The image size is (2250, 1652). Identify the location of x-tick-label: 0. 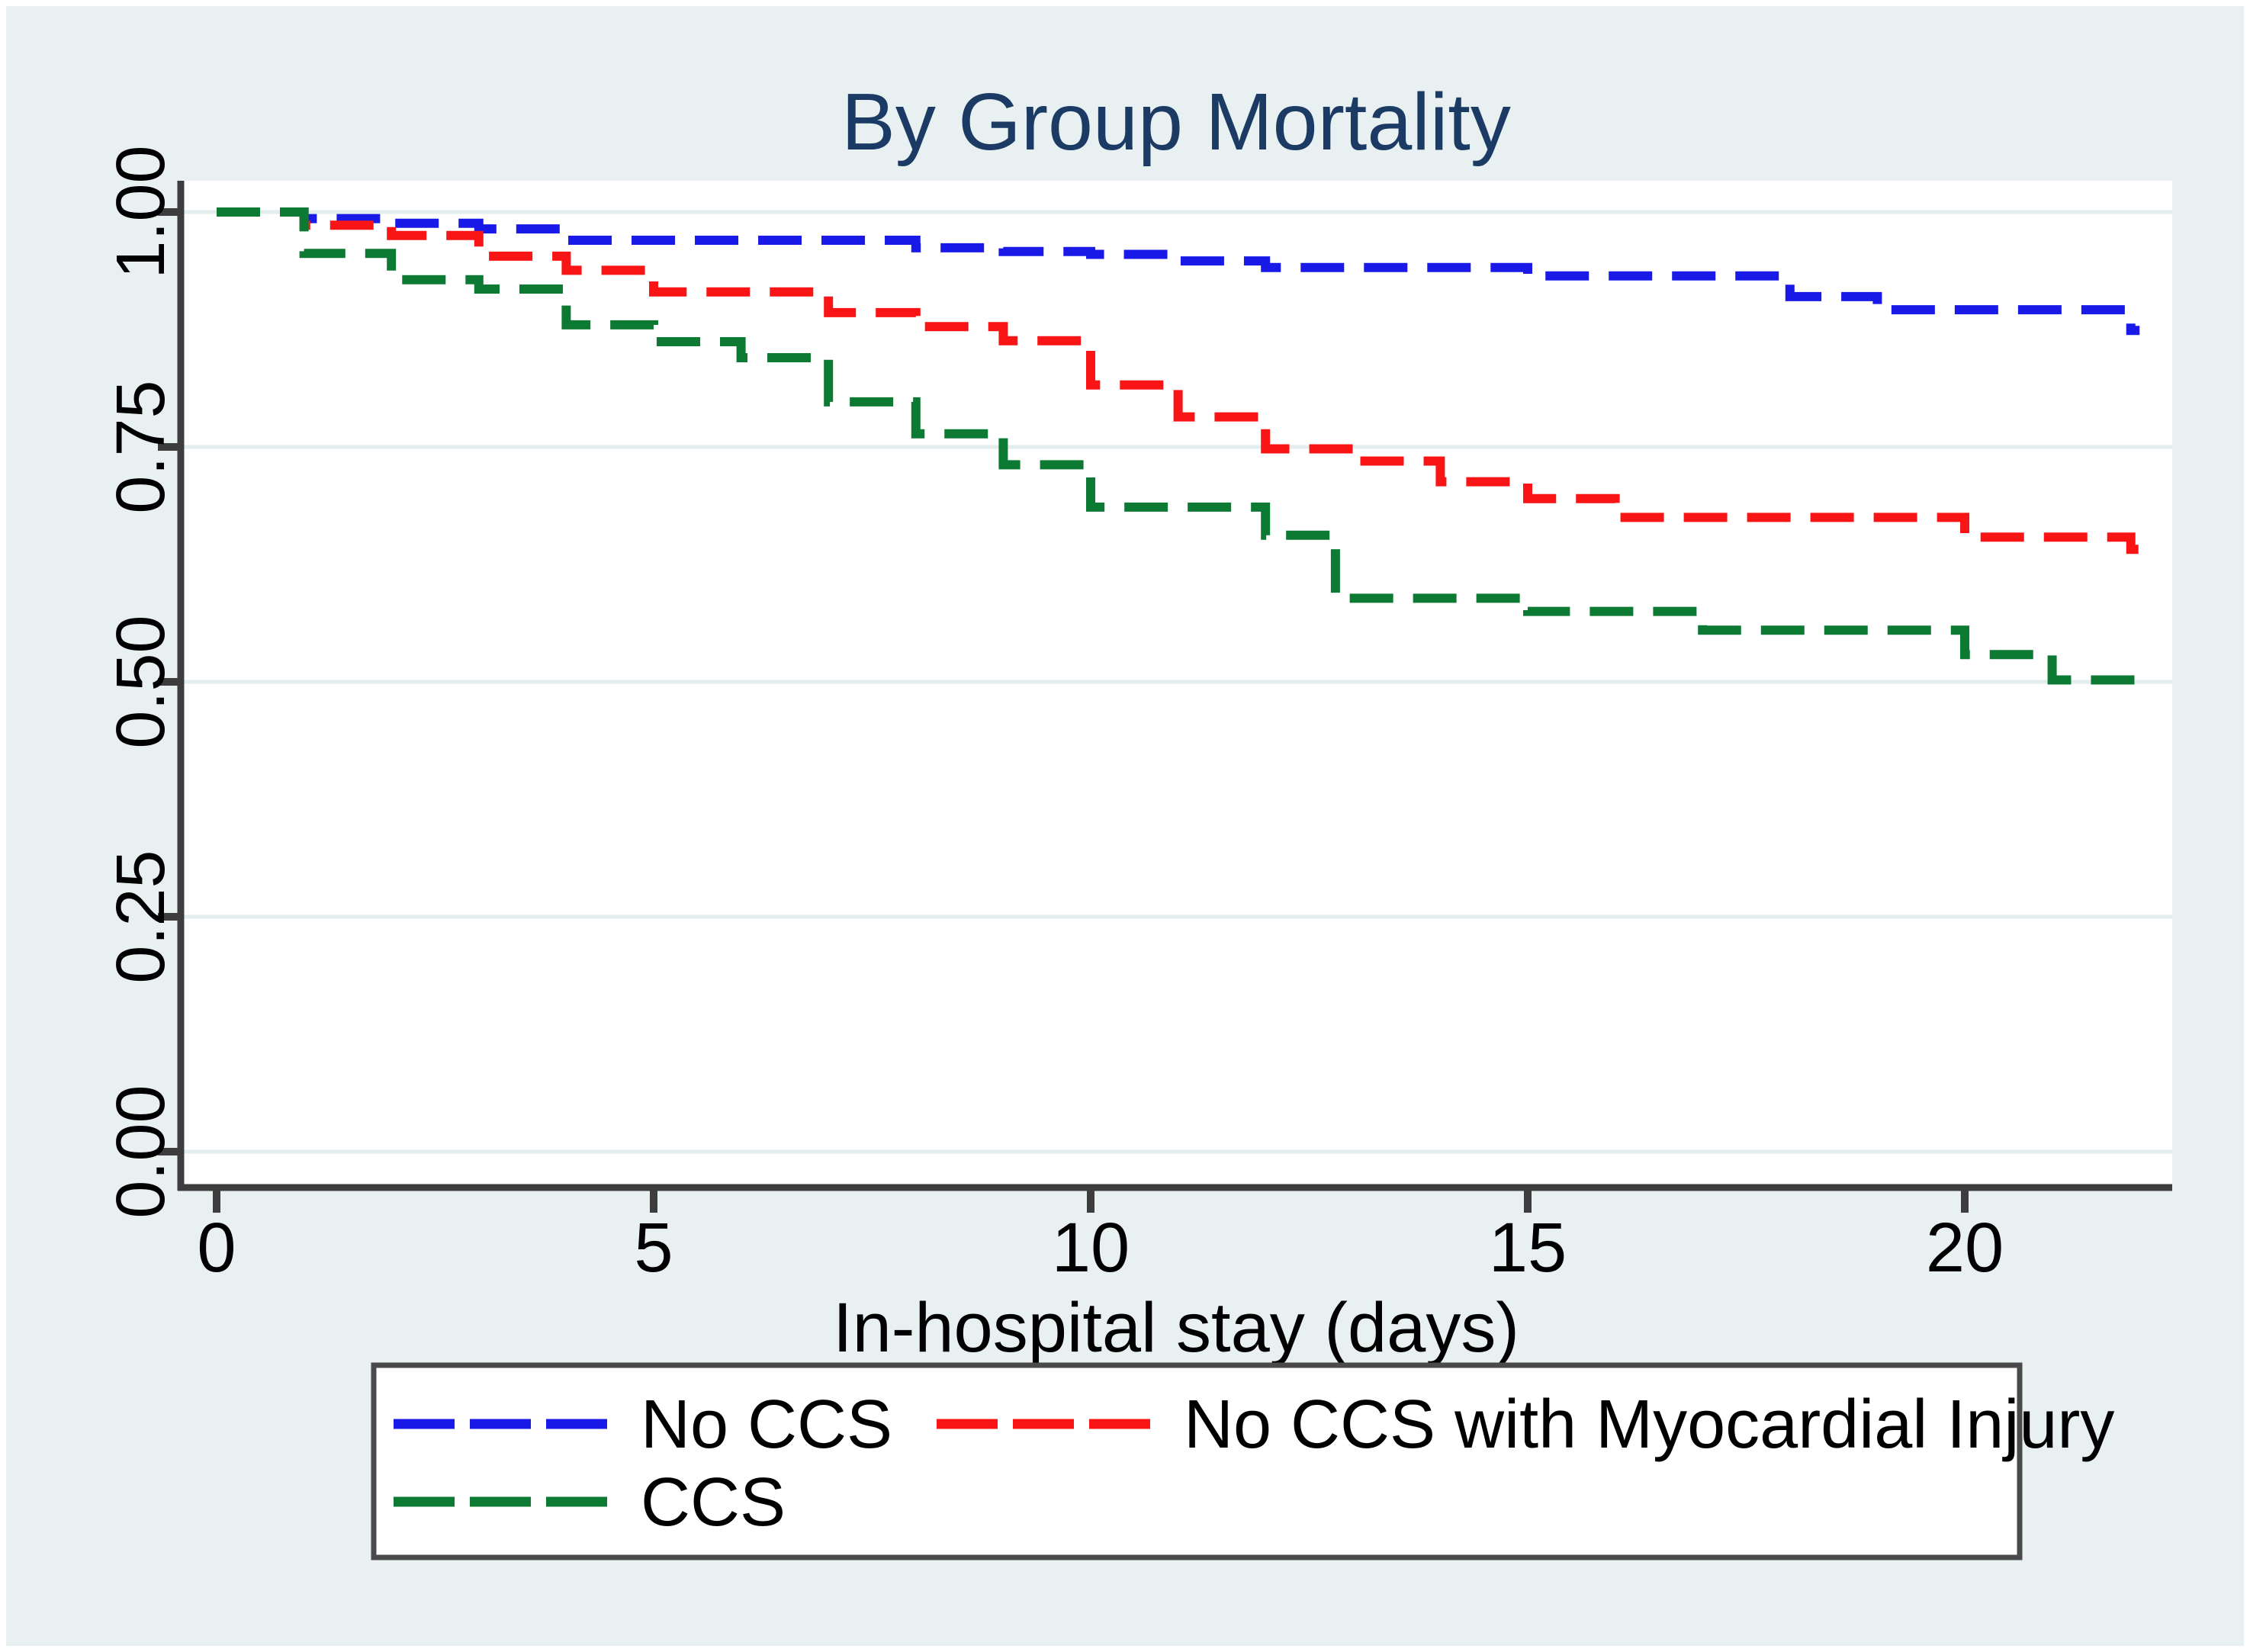
(216, 1248).